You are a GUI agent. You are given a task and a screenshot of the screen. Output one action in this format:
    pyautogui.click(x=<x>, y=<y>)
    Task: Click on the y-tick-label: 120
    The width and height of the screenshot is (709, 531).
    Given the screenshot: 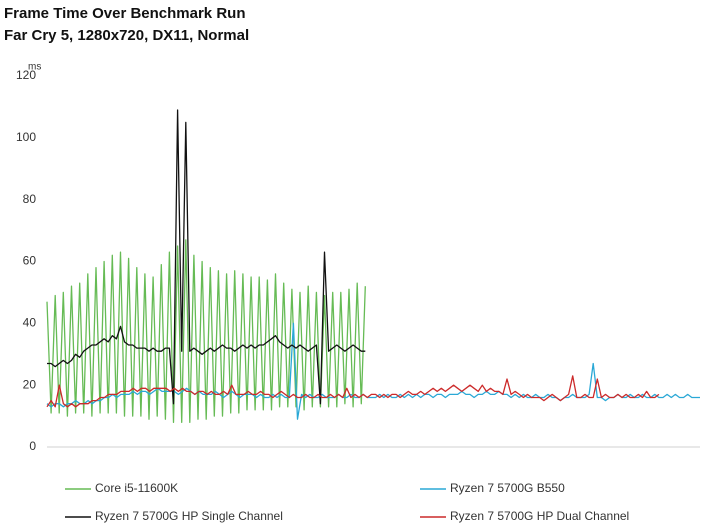 What is the action you would take?
    pyautogui.click(x=26, y=75)
    